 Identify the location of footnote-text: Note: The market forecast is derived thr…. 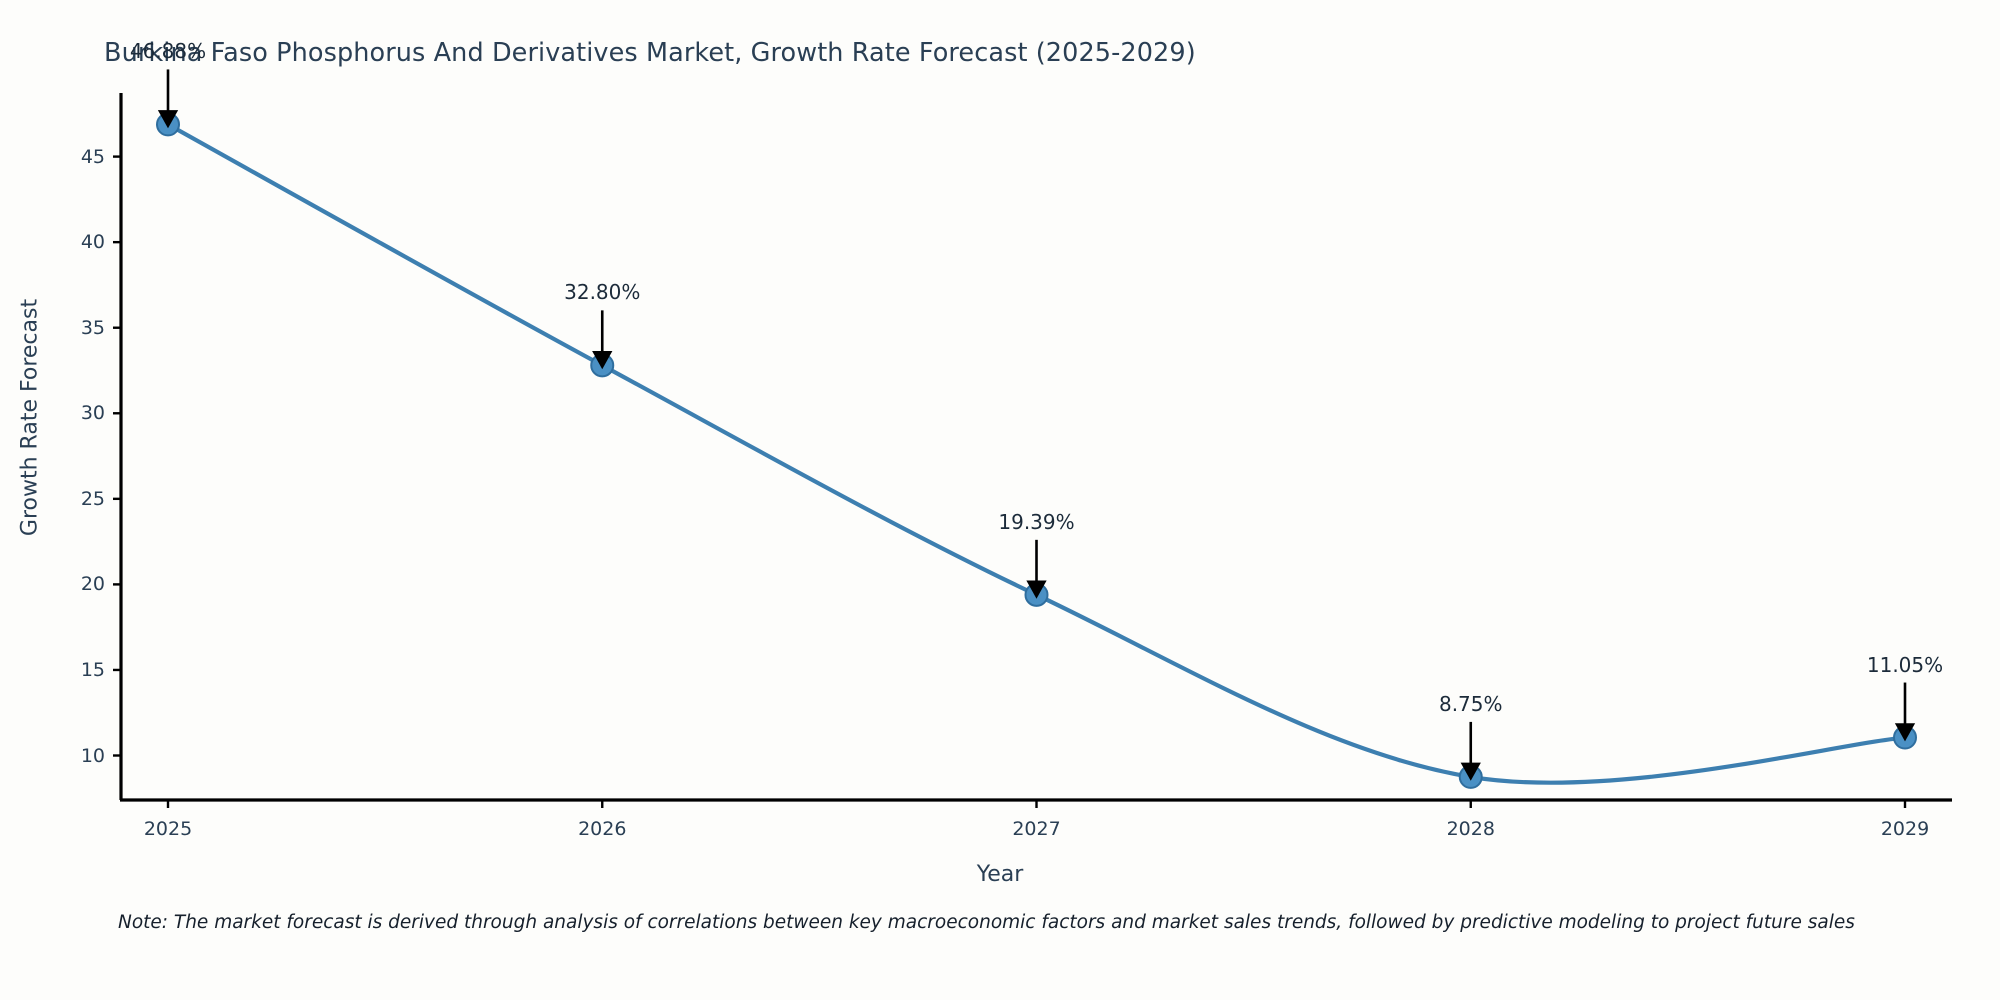
(986, 922).